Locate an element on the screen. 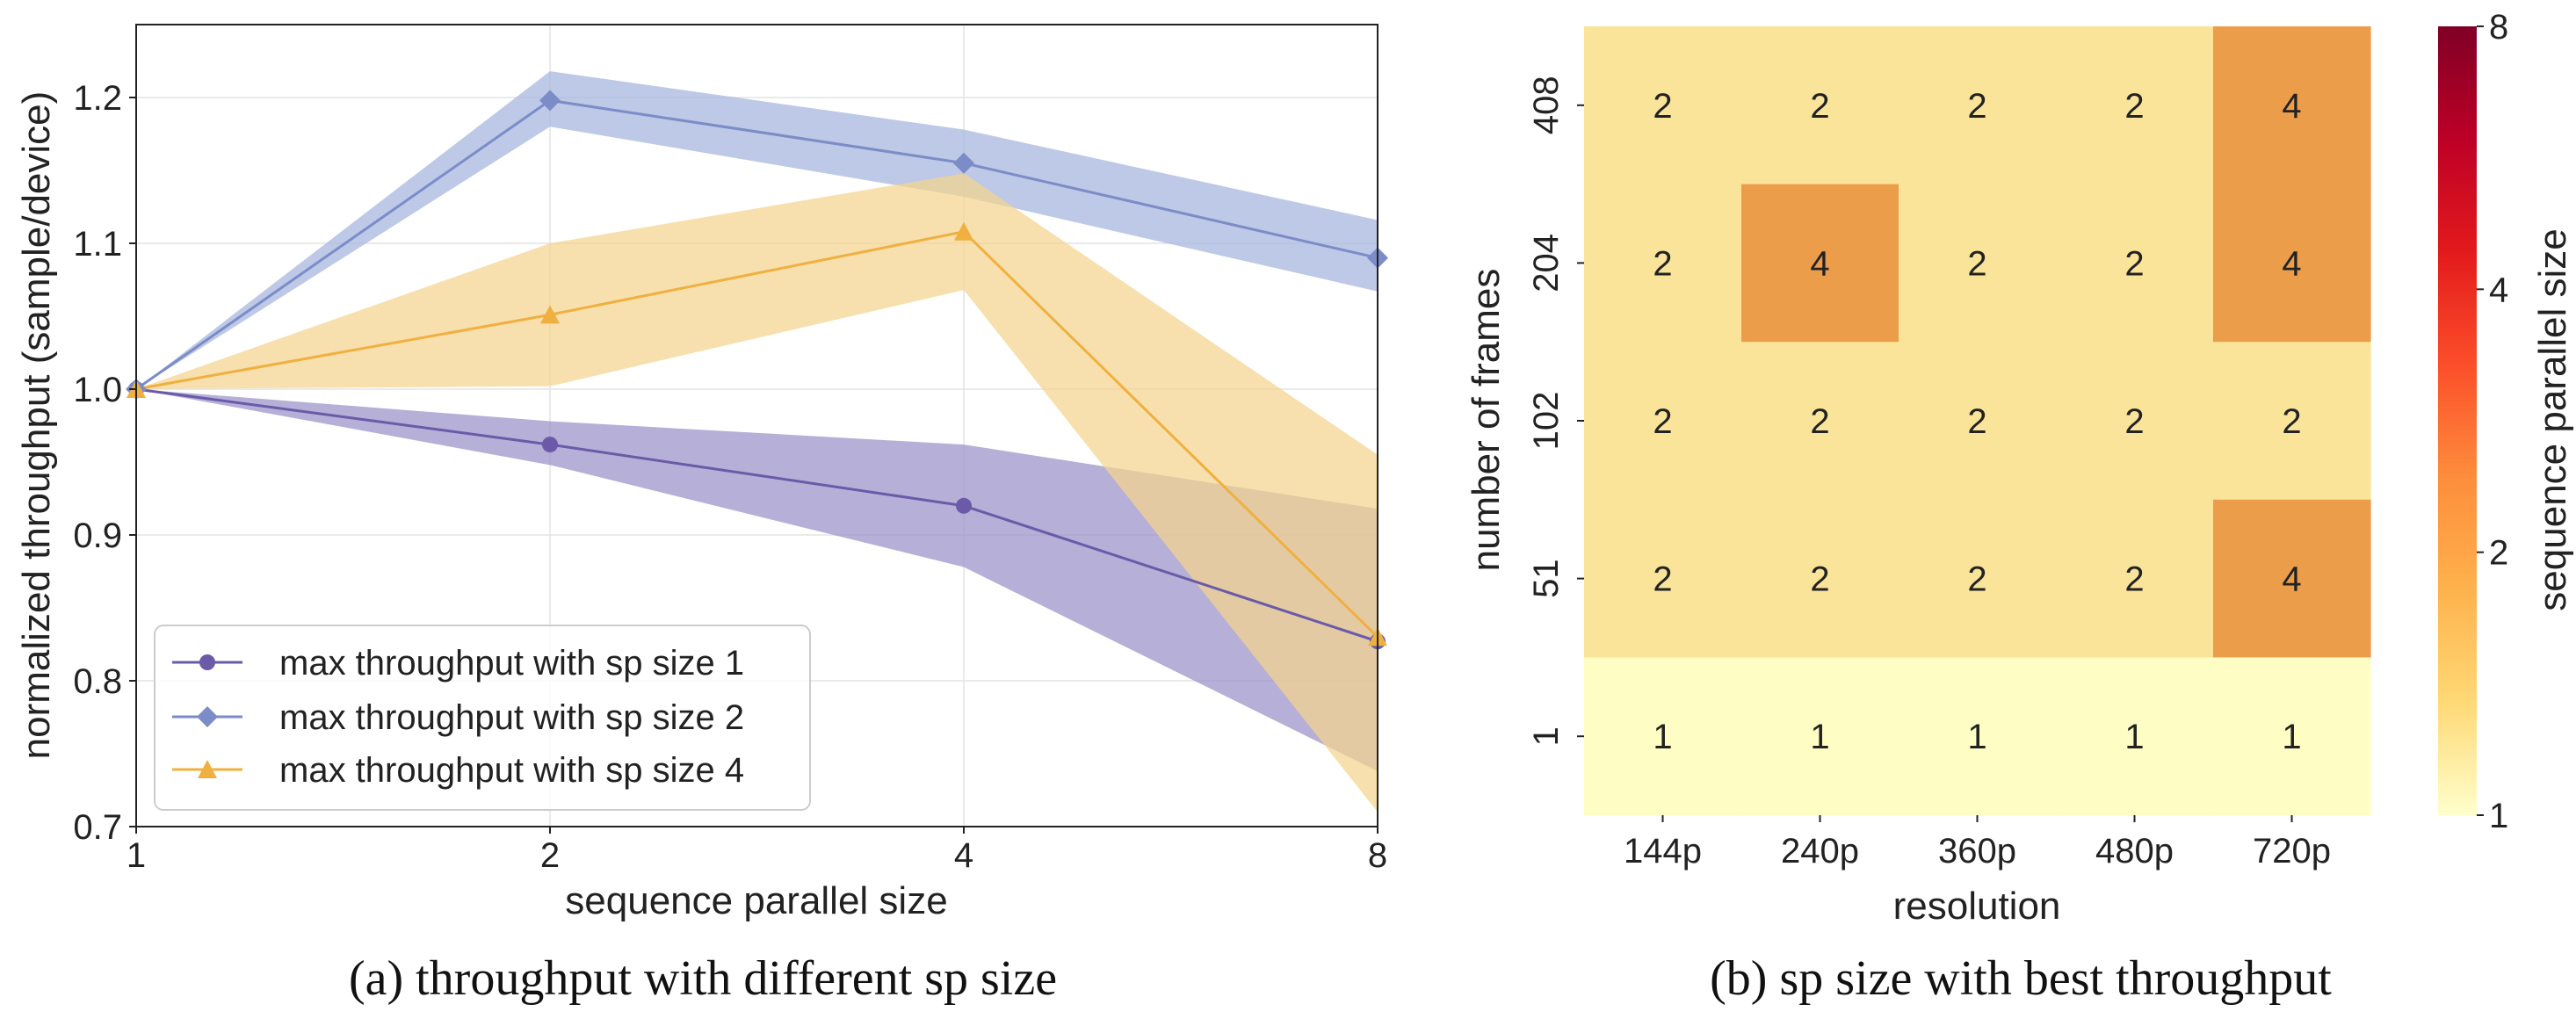 Image resolution: width=2576 pixels, height=1026 pixels. heatmap-x-ticks: 144p 240p 360p 480p 720p is located at coordinates (1977, 843).